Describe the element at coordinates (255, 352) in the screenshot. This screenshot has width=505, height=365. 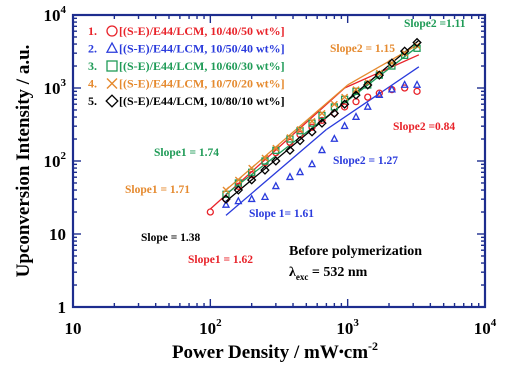
I see `x-axis-label-main: Power Density / mW` at that location.